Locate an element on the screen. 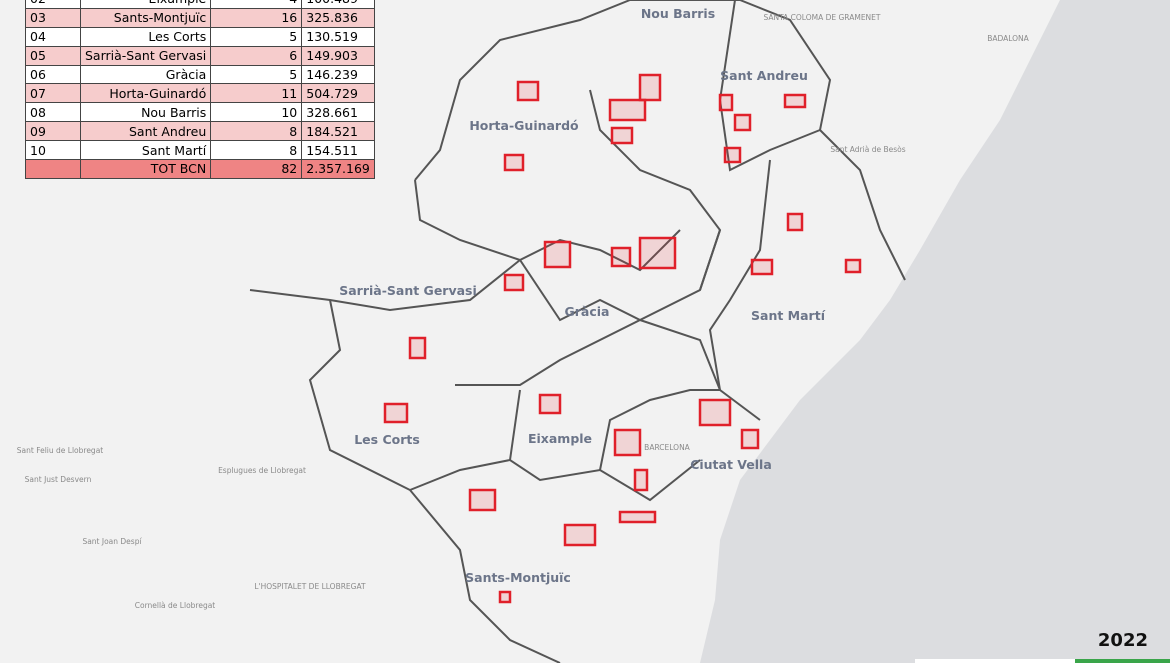  progress-bar is located at coordinates (1122, 661).